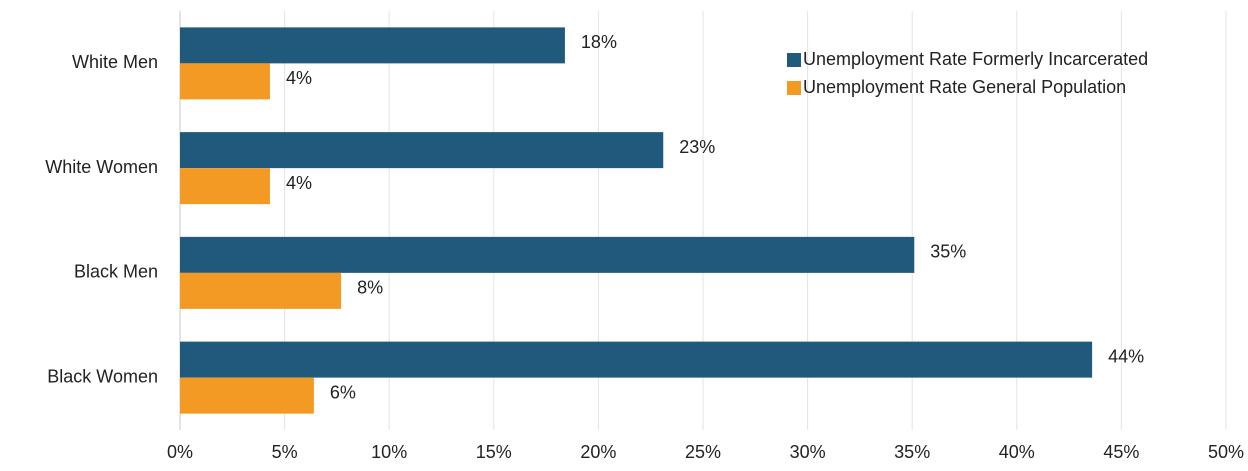 This screenshot has height=471, width=1248. I want to click on data-label: 44%, so click(1126, 356).